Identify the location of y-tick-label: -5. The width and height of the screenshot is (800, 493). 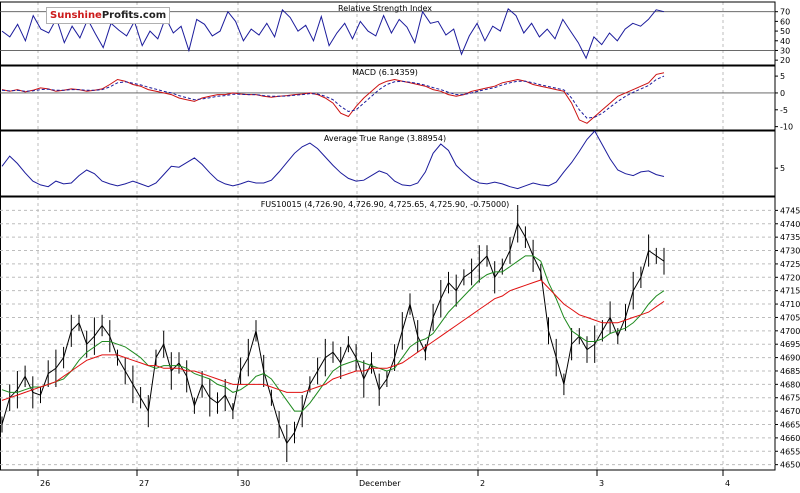
(784, 110).